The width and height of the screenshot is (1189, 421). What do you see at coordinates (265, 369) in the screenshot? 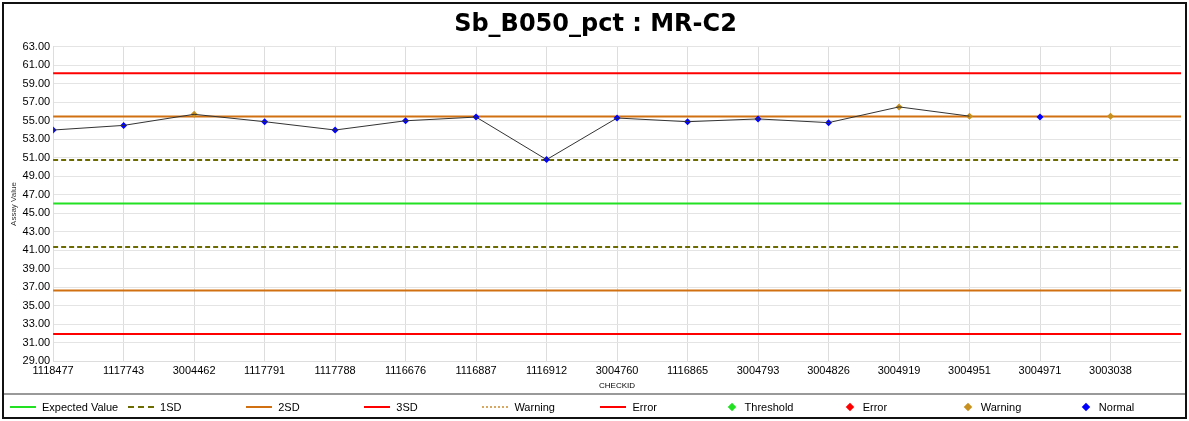
I see `x-tick-label: 1117791` at bounding box center [265, 369].